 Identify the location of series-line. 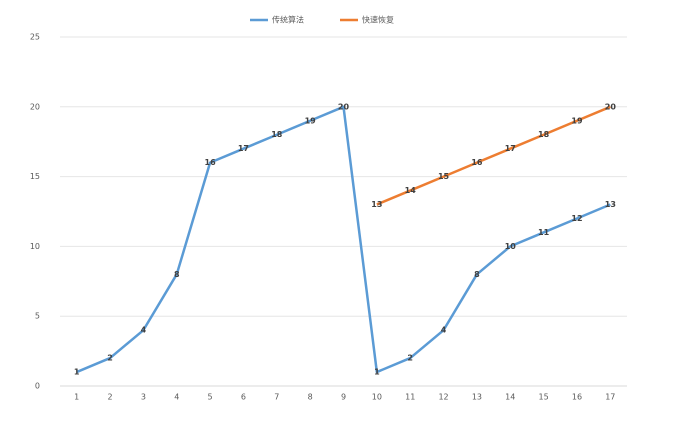
(493, 155).